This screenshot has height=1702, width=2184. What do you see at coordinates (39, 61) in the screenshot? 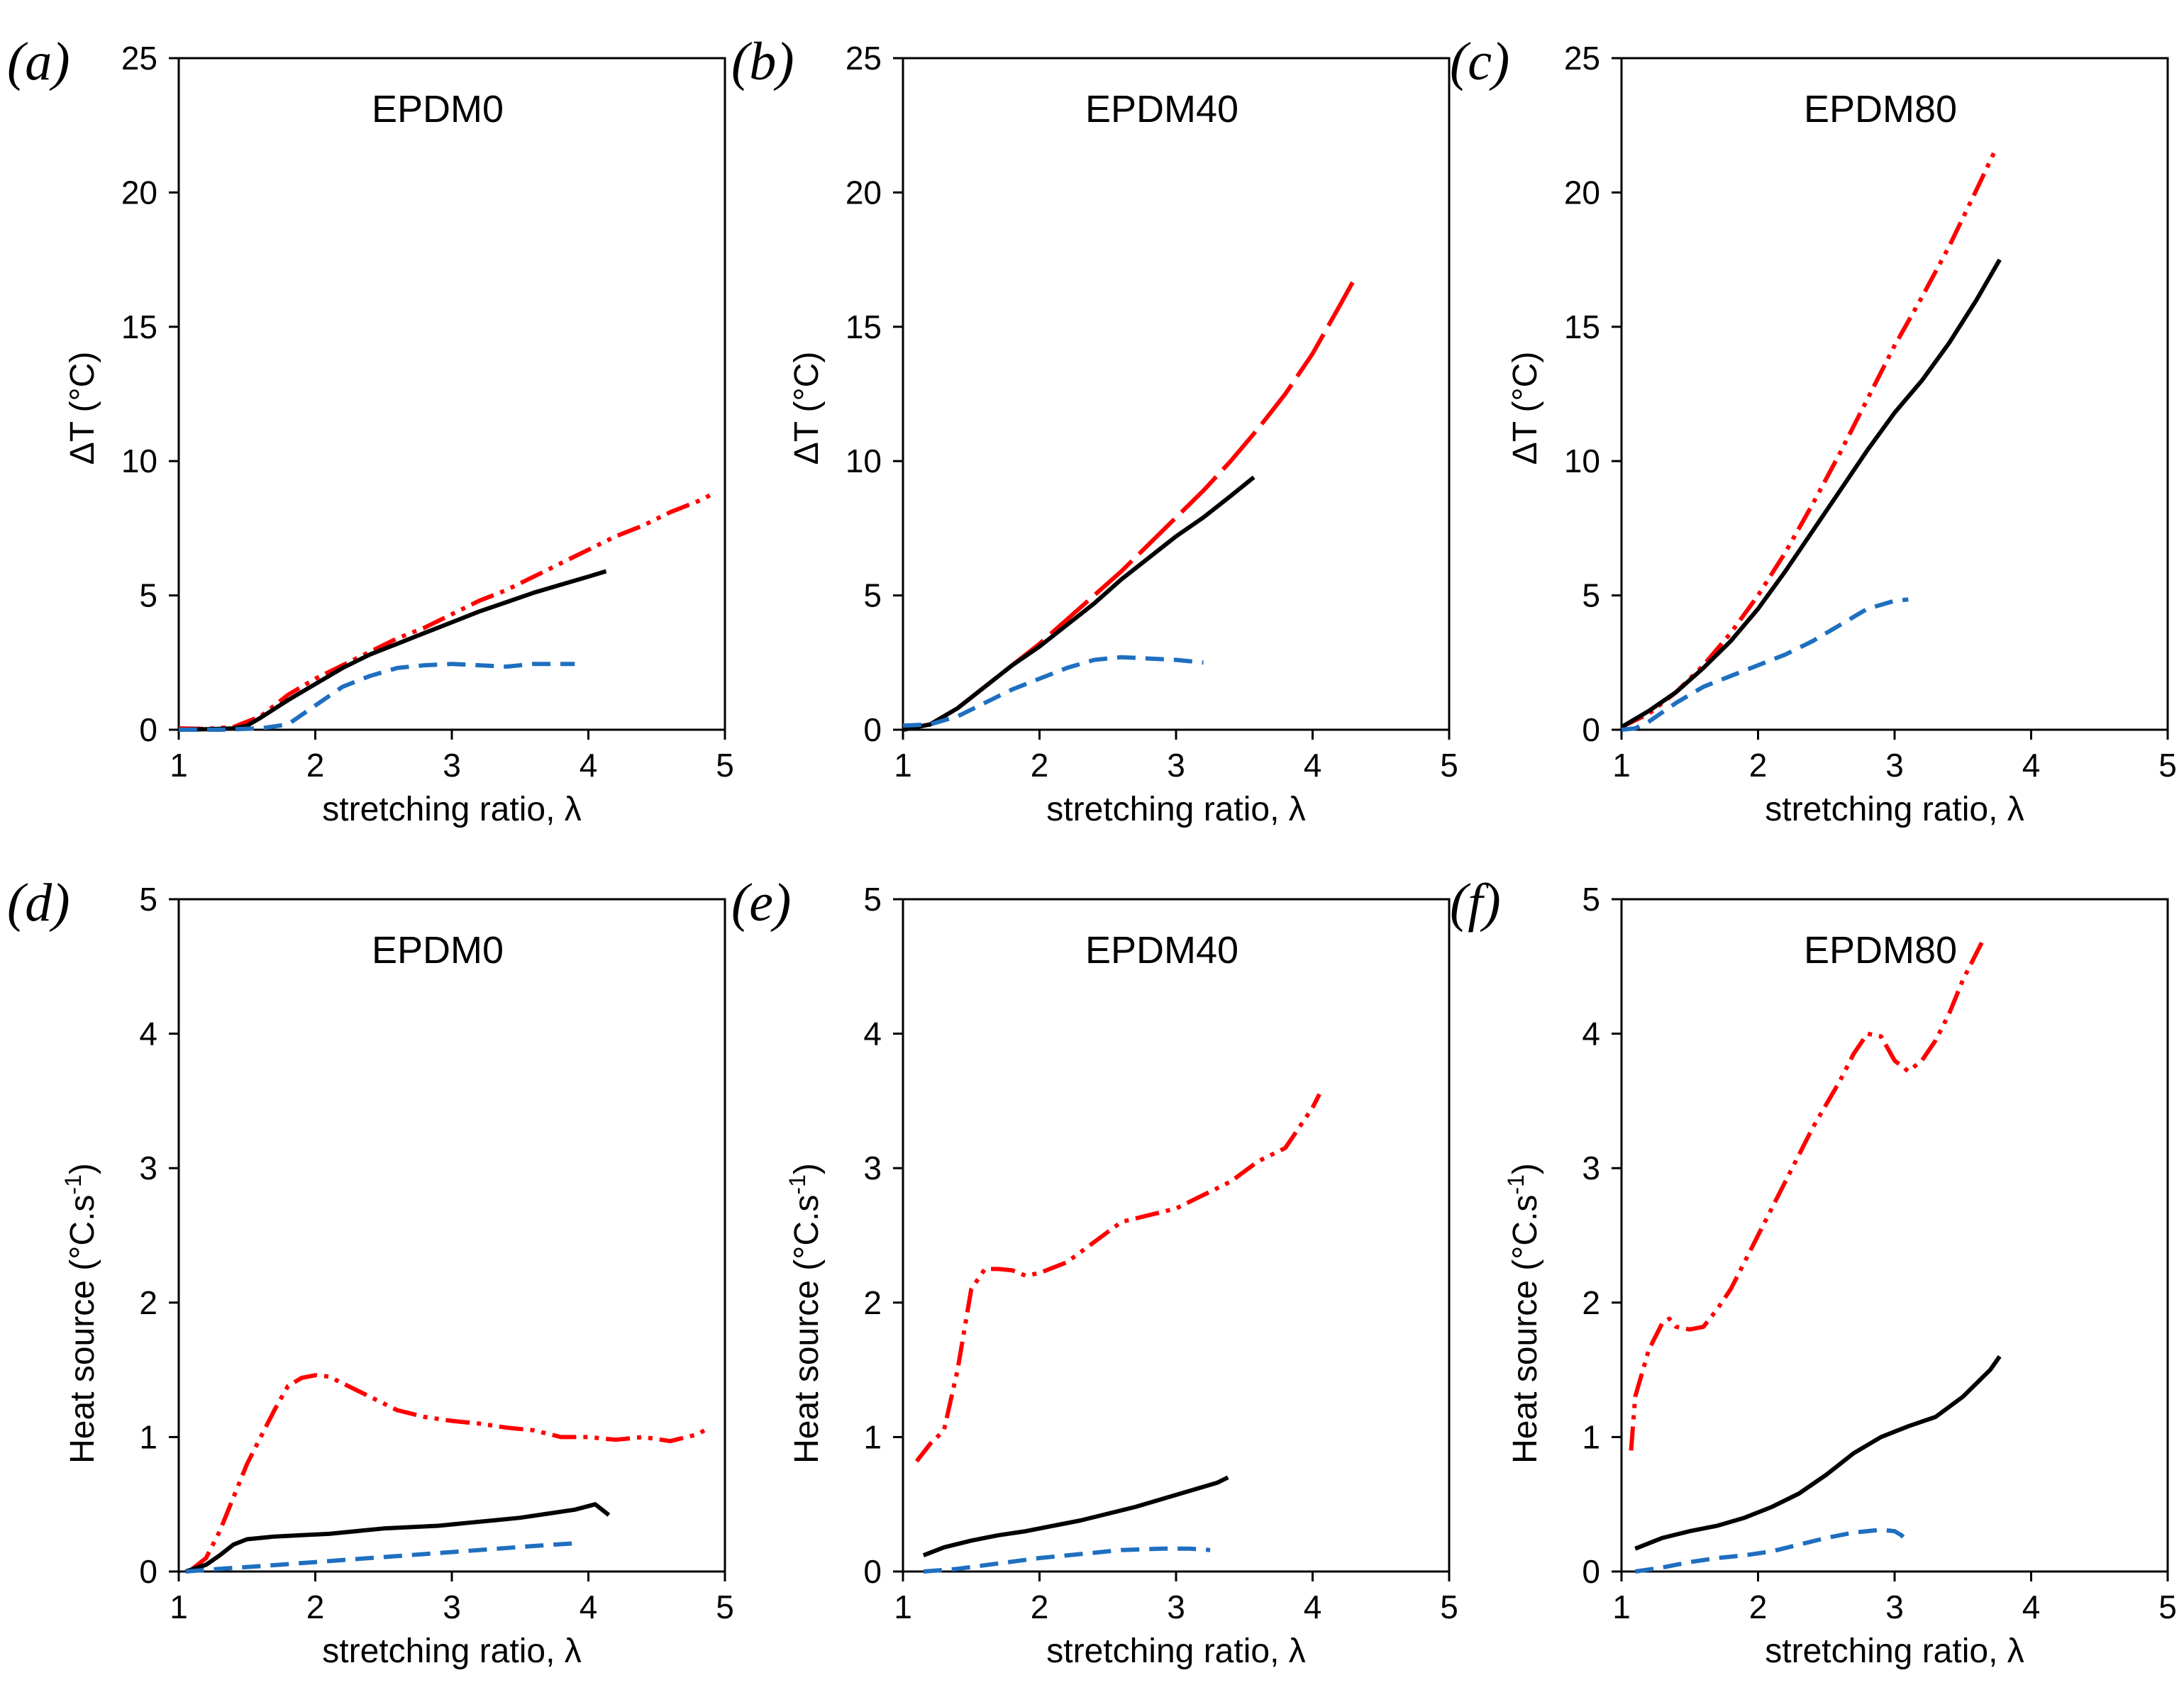
I see `panel-letter: (a)` at bounding box center [39, 61].